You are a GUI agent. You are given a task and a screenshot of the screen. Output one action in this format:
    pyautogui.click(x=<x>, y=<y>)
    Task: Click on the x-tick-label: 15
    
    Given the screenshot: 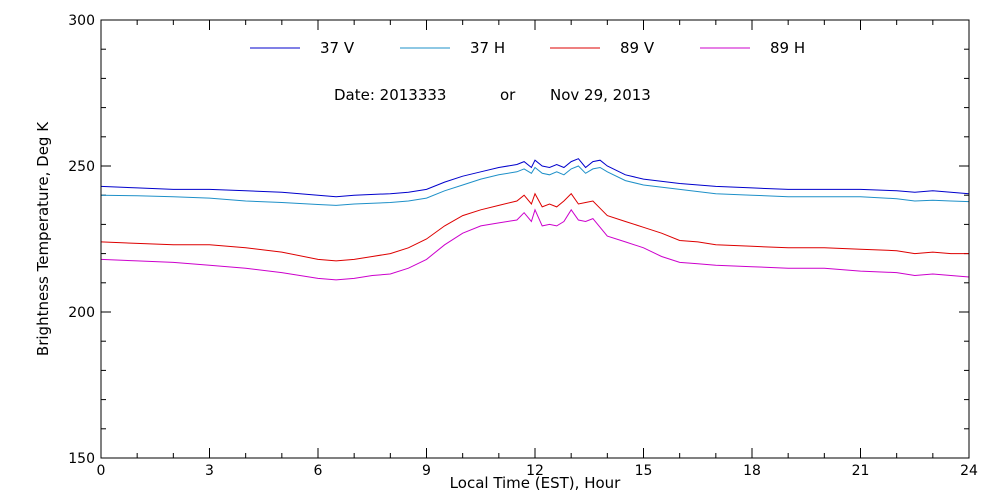 What is the action you would take?
    pyautogui.click(x=644, y=471)
    